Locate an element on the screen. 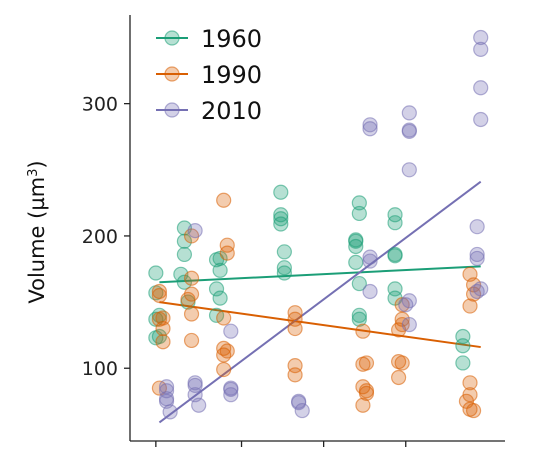  legend-label-1990: 1990 is located at coordinates (231, 75).